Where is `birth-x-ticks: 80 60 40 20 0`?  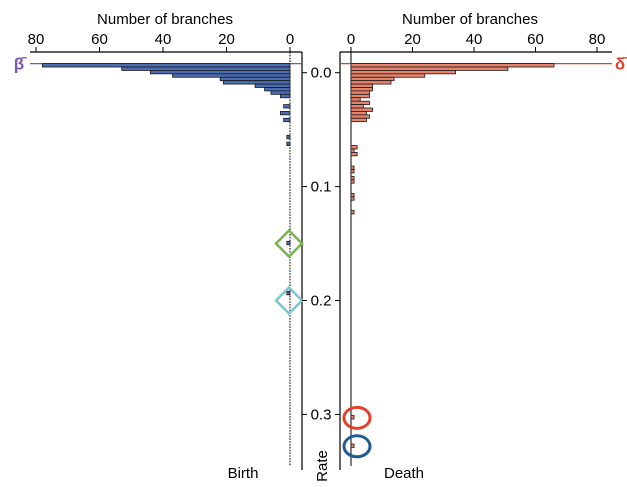
birth-x-ticks: 80 60 40 20 0 is located at coordinates (161, 41).